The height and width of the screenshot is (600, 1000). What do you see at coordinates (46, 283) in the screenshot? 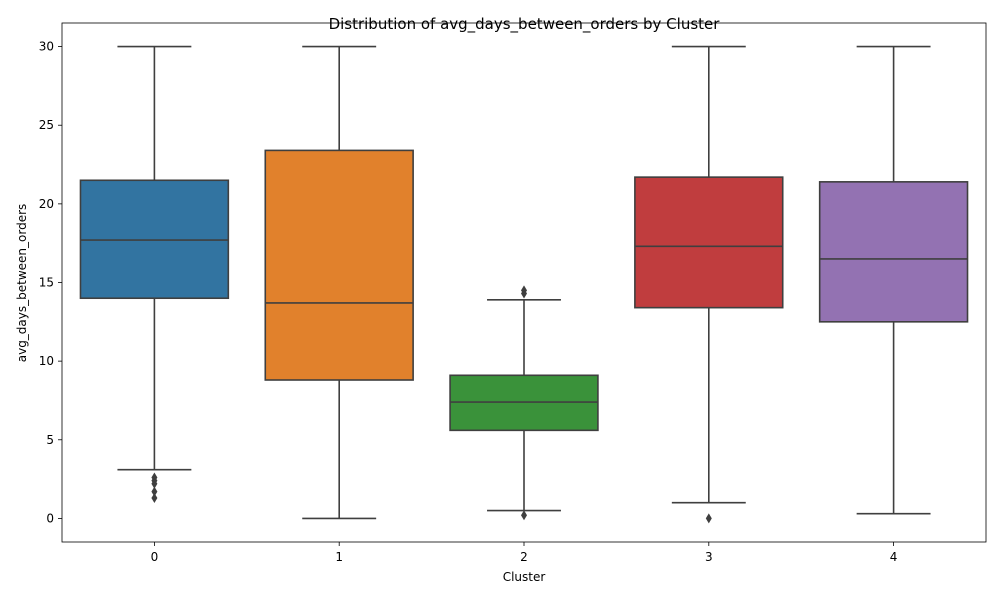
I see `y-tick-label: 15` at bounding box center [46, 283].